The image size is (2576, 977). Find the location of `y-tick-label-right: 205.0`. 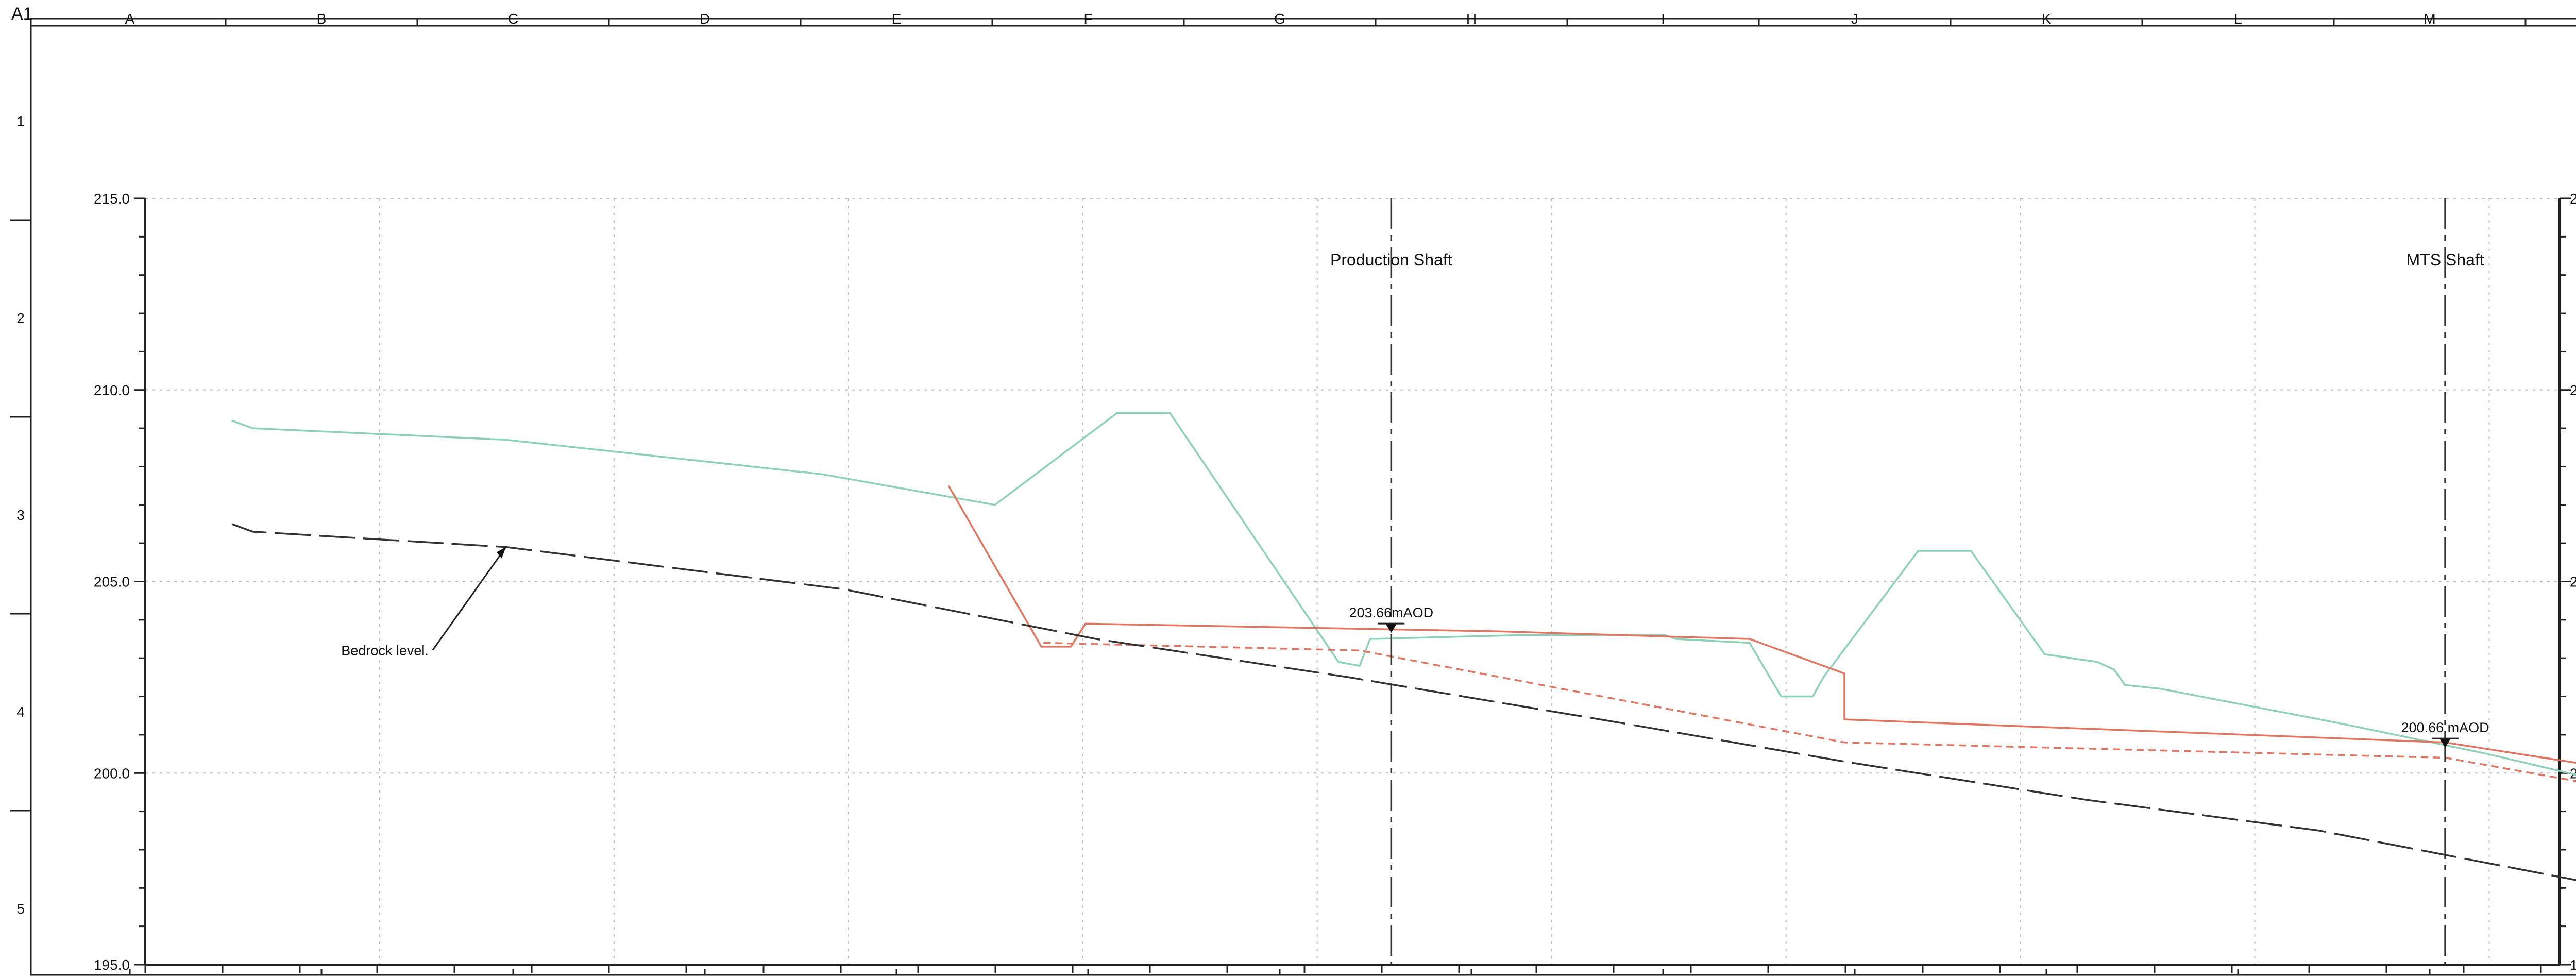

y-tick-label-right: 205.0 is located at coordinates (2573, 582).